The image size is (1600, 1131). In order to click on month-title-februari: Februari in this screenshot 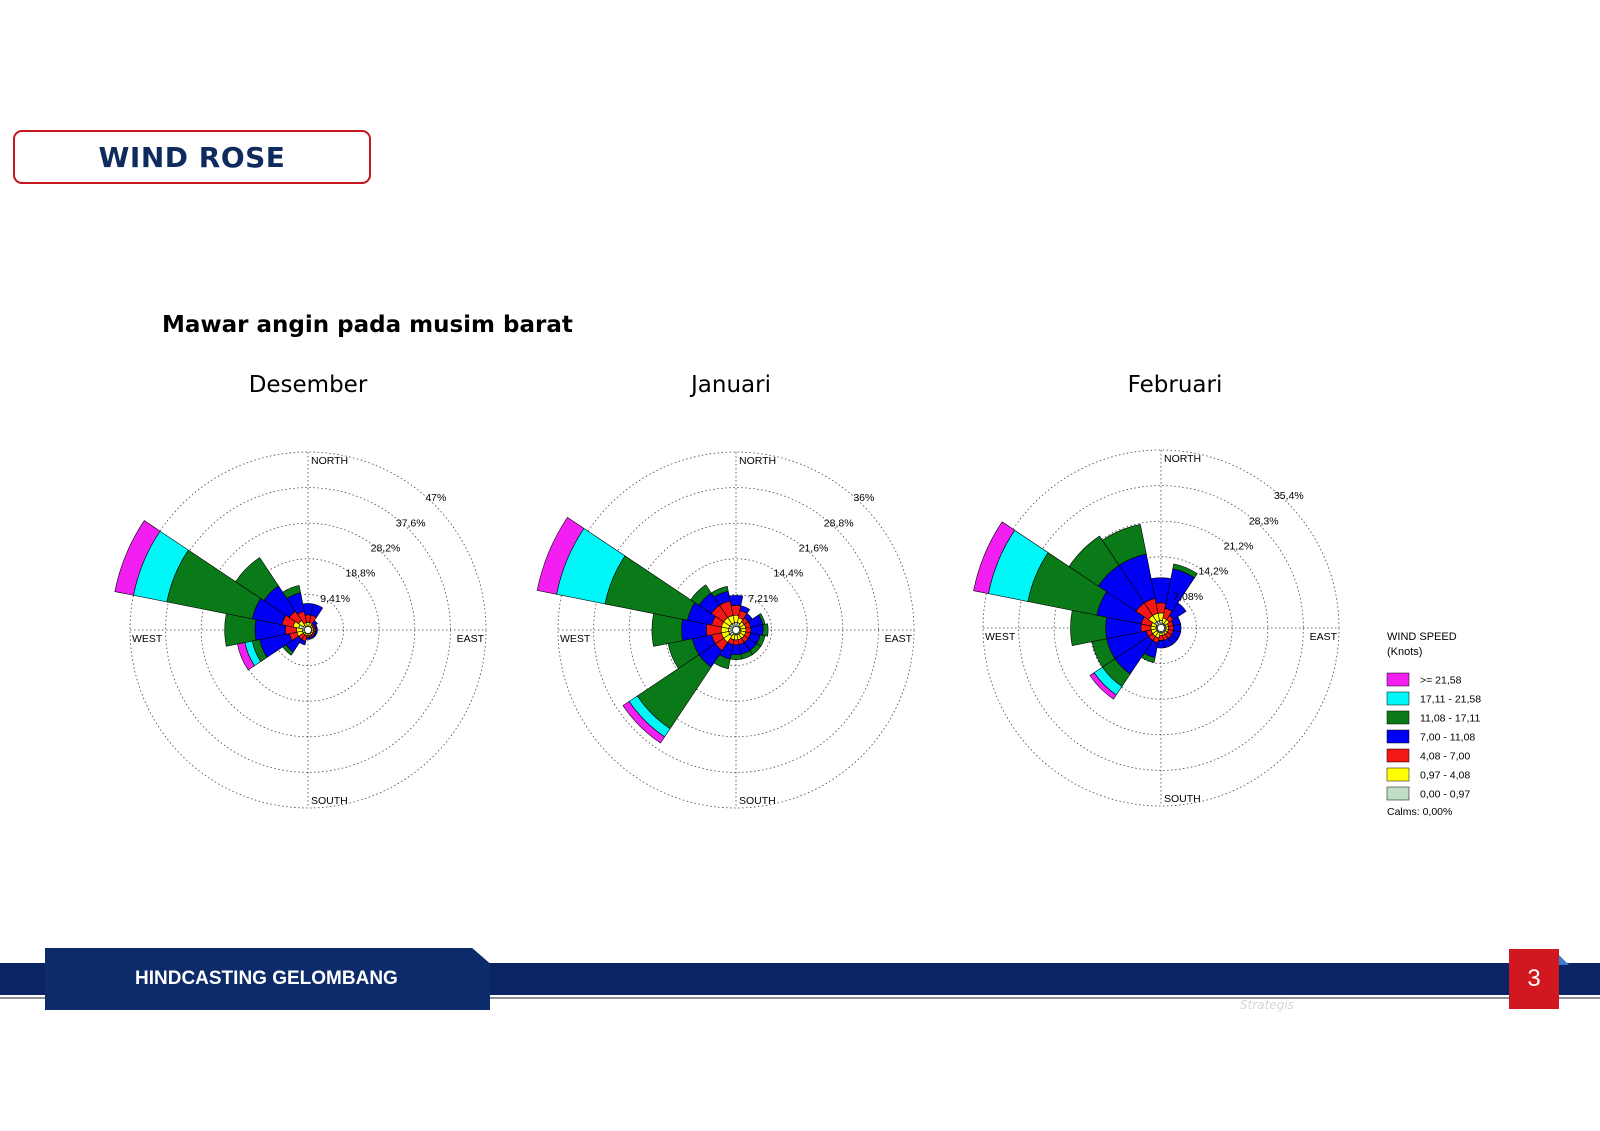, I will do `click(1175, 385)`.